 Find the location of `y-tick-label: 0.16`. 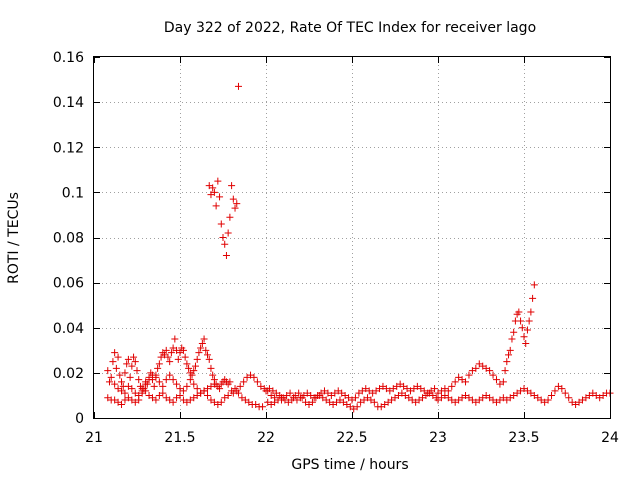

y-tick-label: 0.16 is located at coordinates (68, 58).